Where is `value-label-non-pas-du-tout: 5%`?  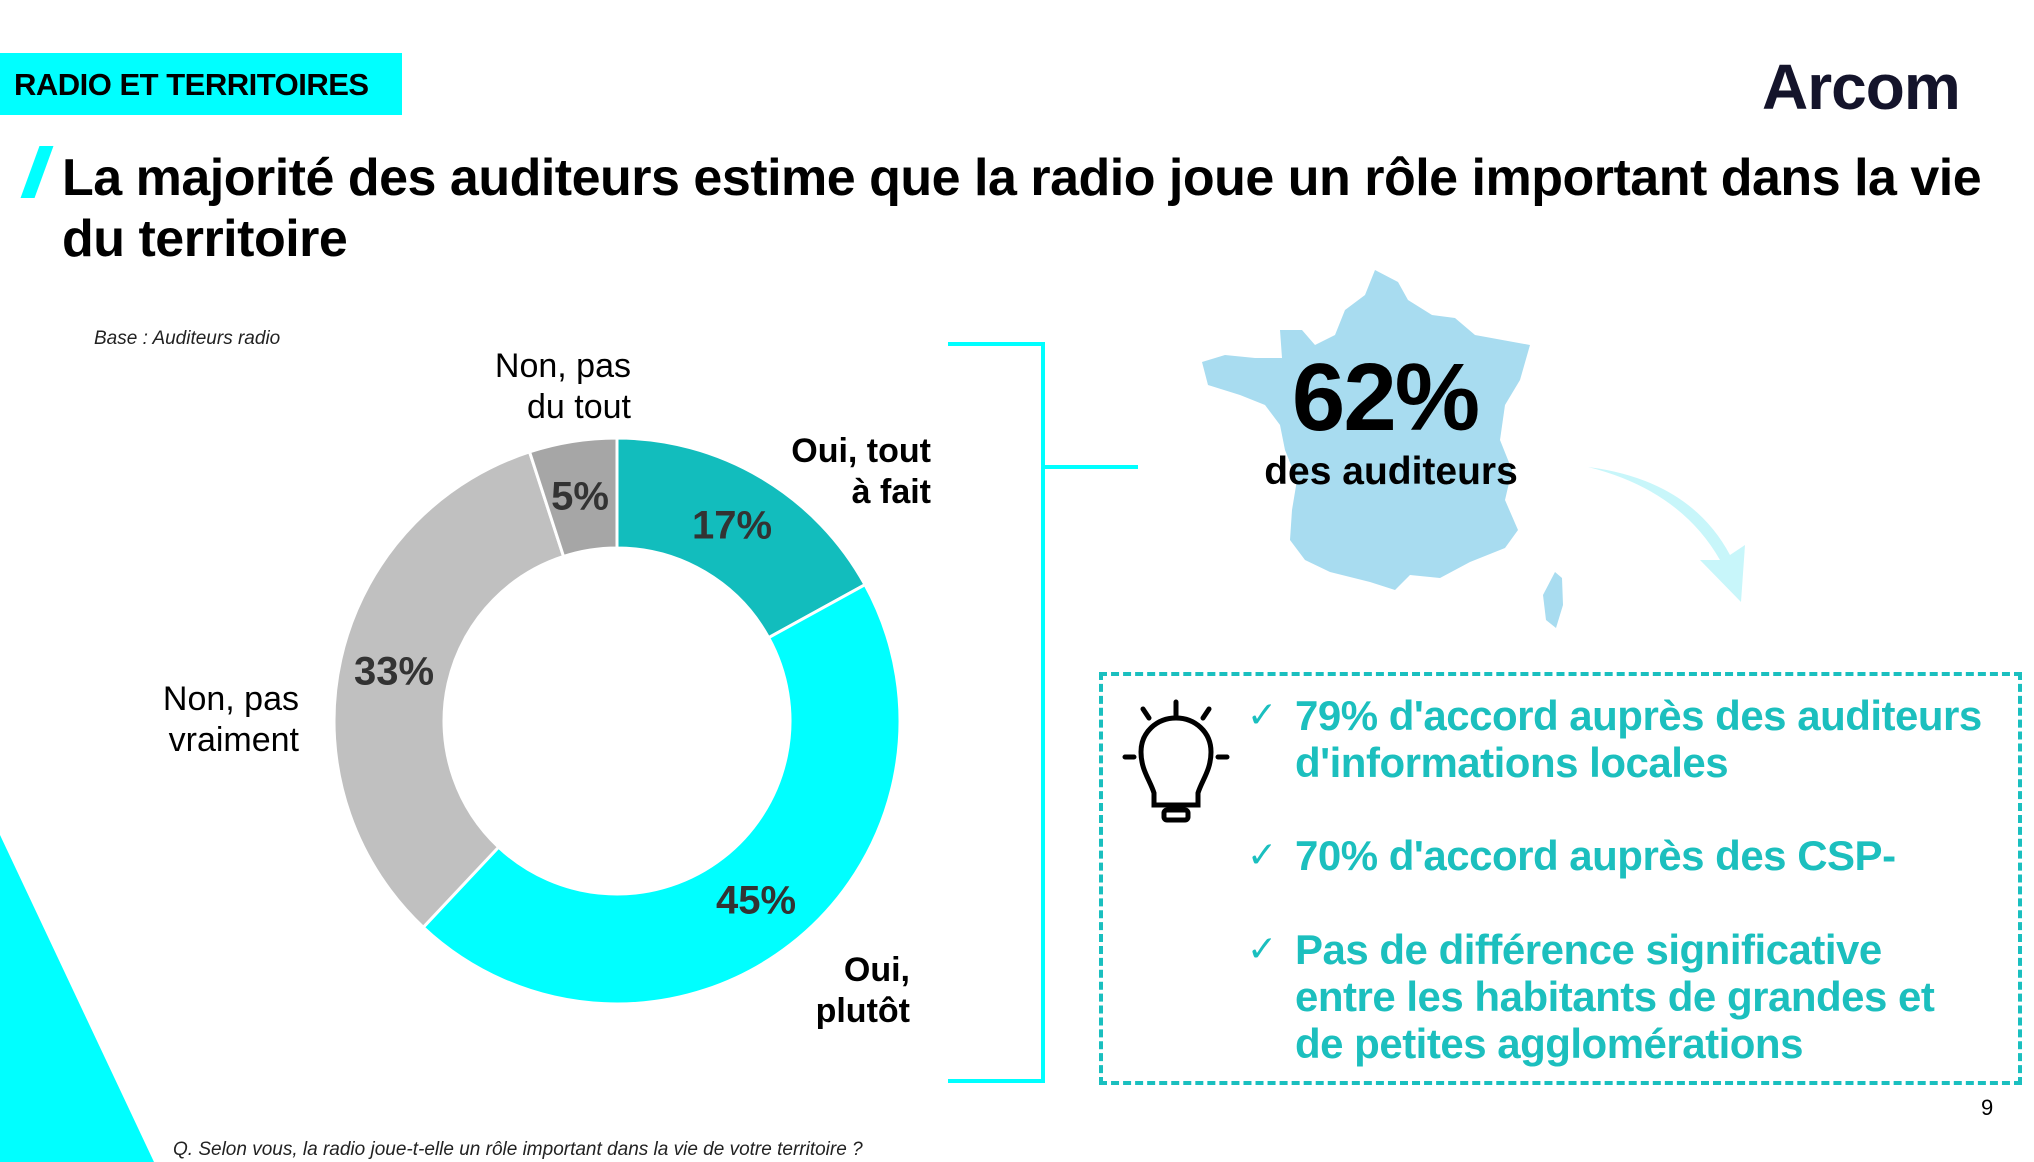
value-label-non-pas-du-tout: 5% is located at coordinates (580, 496).